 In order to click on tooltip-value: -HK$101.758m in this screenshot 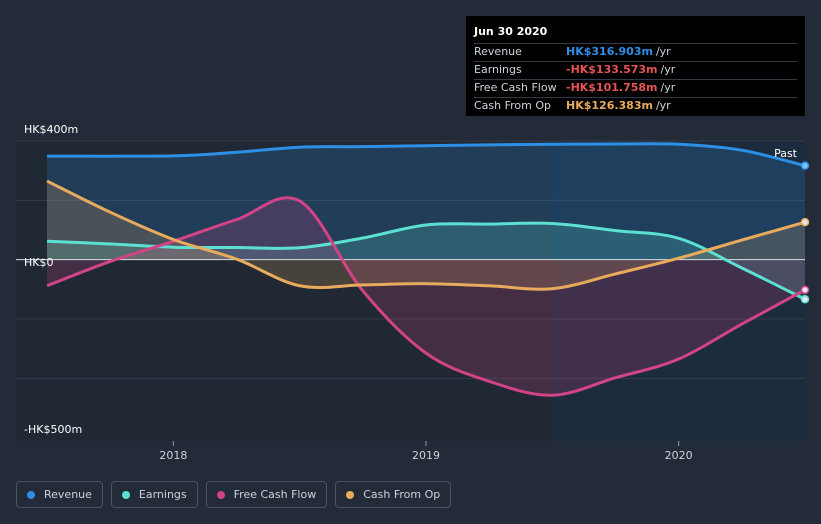, I will do `click(612, 87)`.